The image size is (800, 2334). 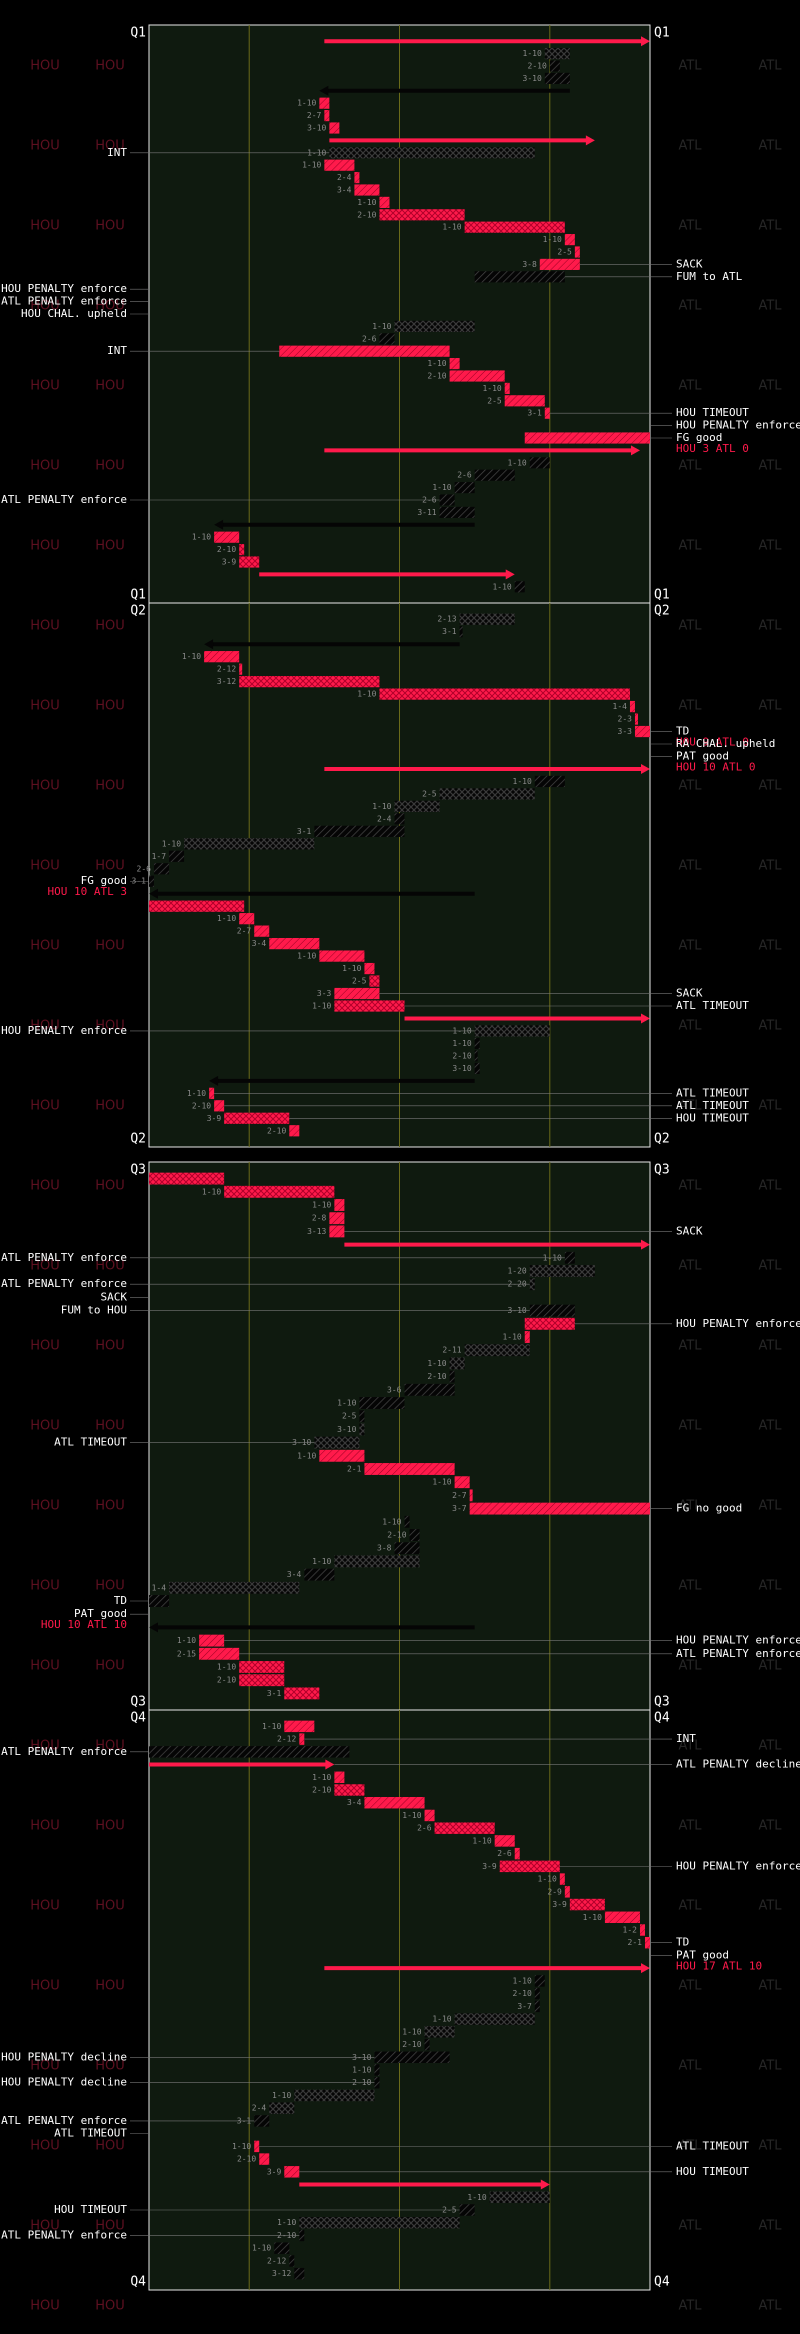 What do you see at coordinates (214, 1118) in the screenshot?
I see `down-distance: 3-9` at bounding box center [214, 1118].